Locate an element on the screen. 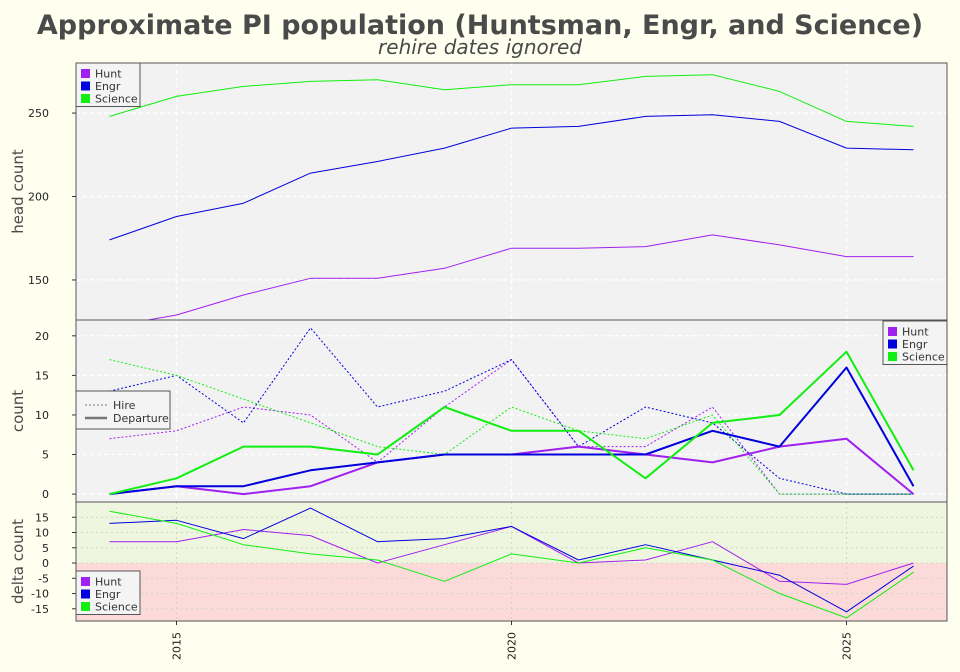  y-tick-label: 20 is located at coordinates (42, 336).